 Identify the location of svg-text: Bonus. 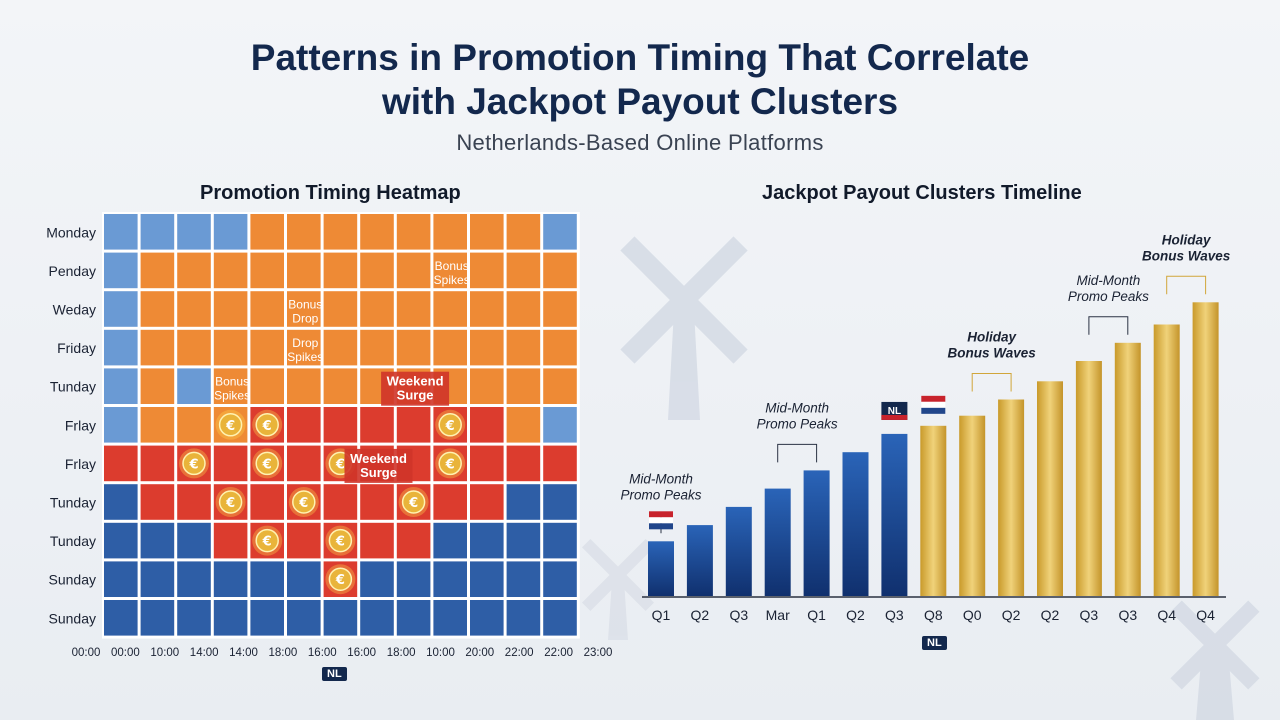
(305, 305).